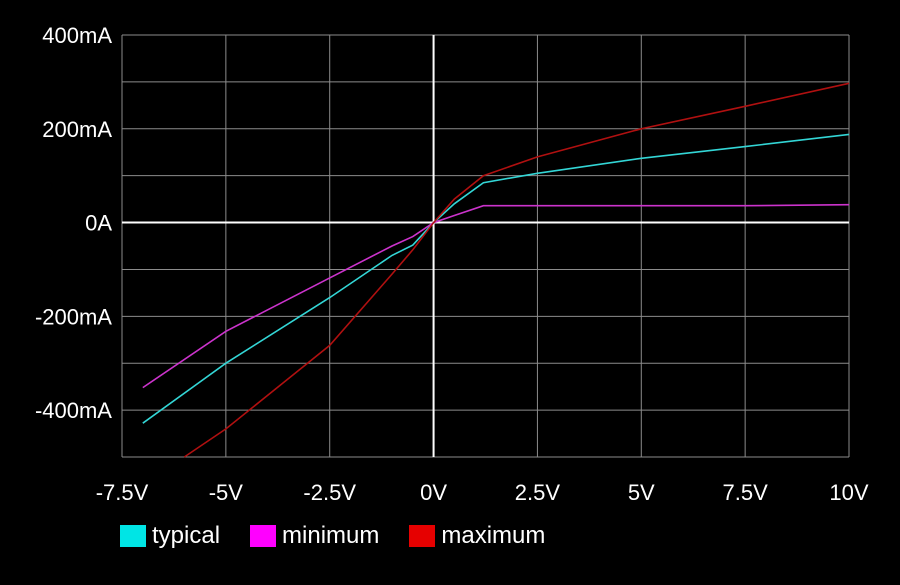 The image size is (900, 585). I want to click on y-tick-label: -400mA, so click(73, 410).